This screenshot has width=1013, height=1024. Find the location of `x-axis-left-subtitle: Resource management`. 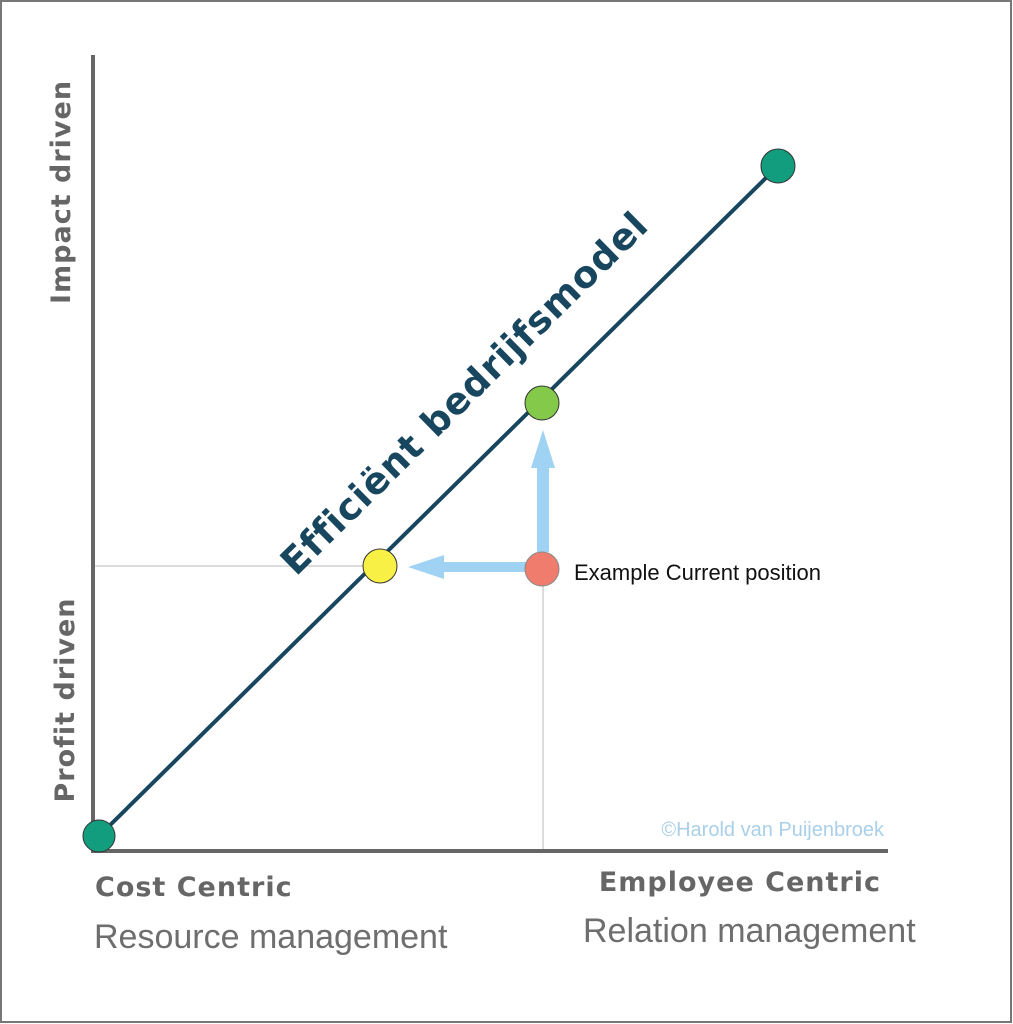

x-axis-left-subtitle: Resource management is located at coordinates (271, 937).